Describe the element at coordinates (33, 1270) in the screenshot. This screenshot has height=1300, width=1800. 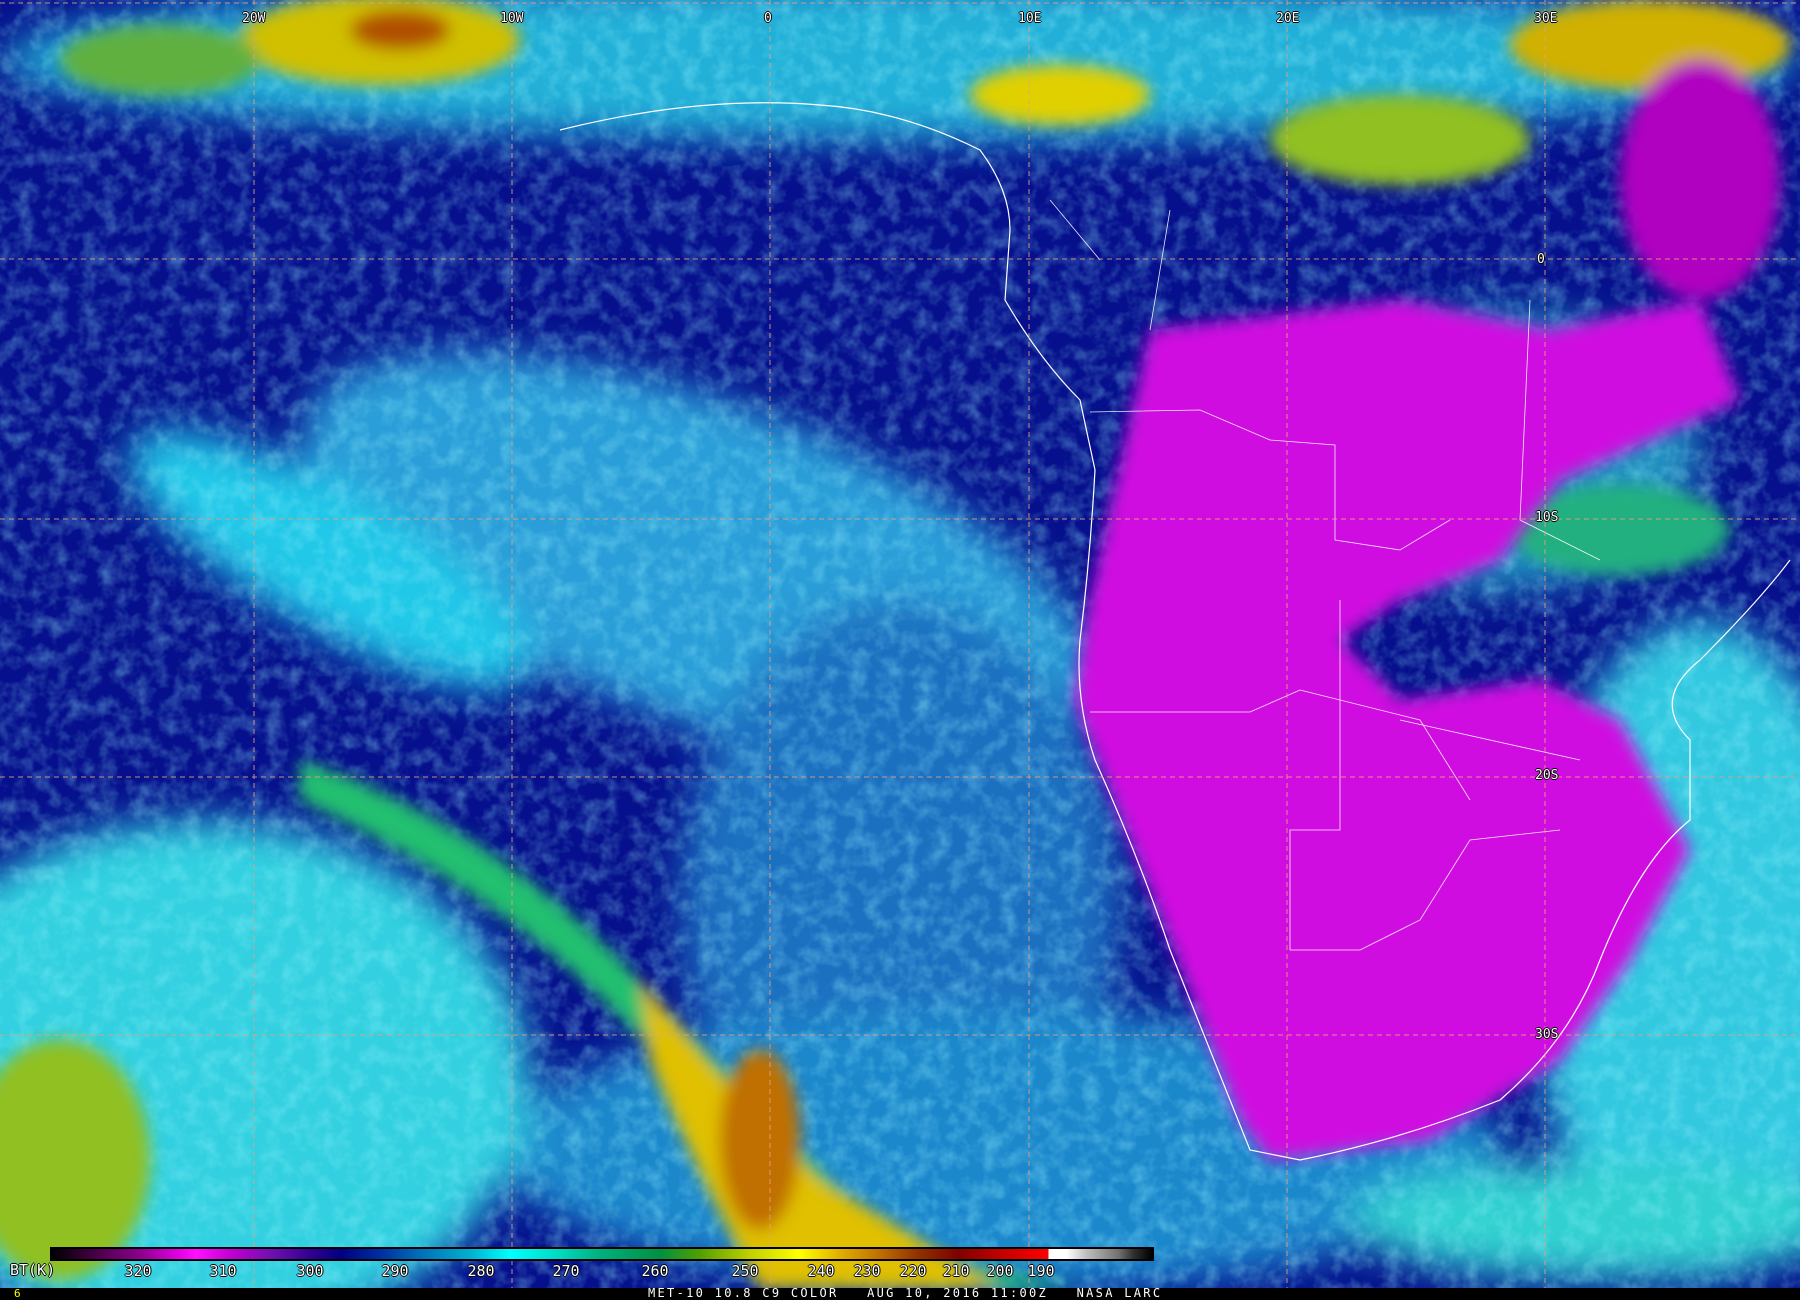
I see `colorbar-unit-label: BT(K)` at that location.